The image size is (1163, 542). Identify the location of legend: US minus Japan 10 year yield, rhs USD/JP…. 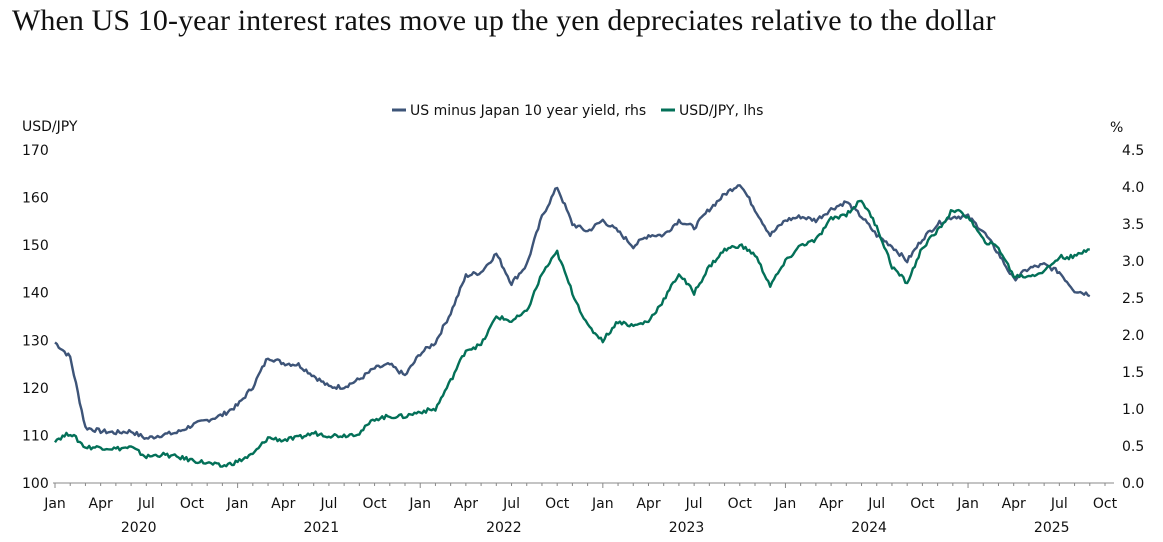
(577, 111).